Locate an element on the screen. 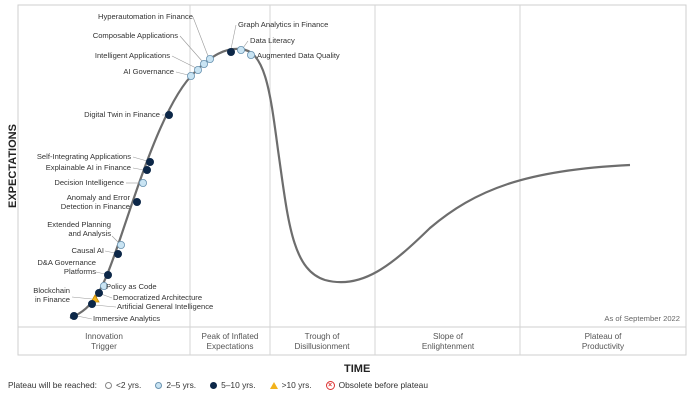  technology-item: Causal AI is located at coordinates (97, 252).